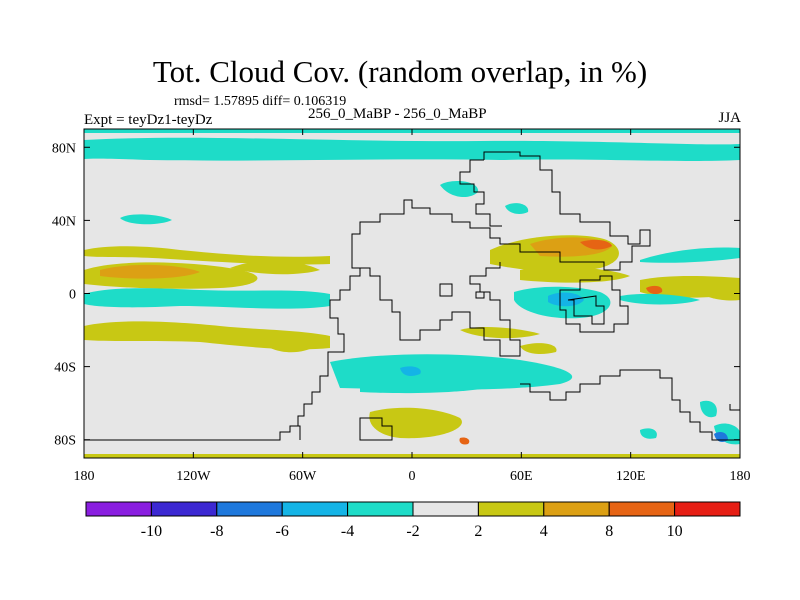 The image size is (800, 600). What do you see at coordinates (260, 101) in the screenshot?
I see `stats-text: rmsd= 1.57895 diff= 0.106319` at bounding box center [260, 101].